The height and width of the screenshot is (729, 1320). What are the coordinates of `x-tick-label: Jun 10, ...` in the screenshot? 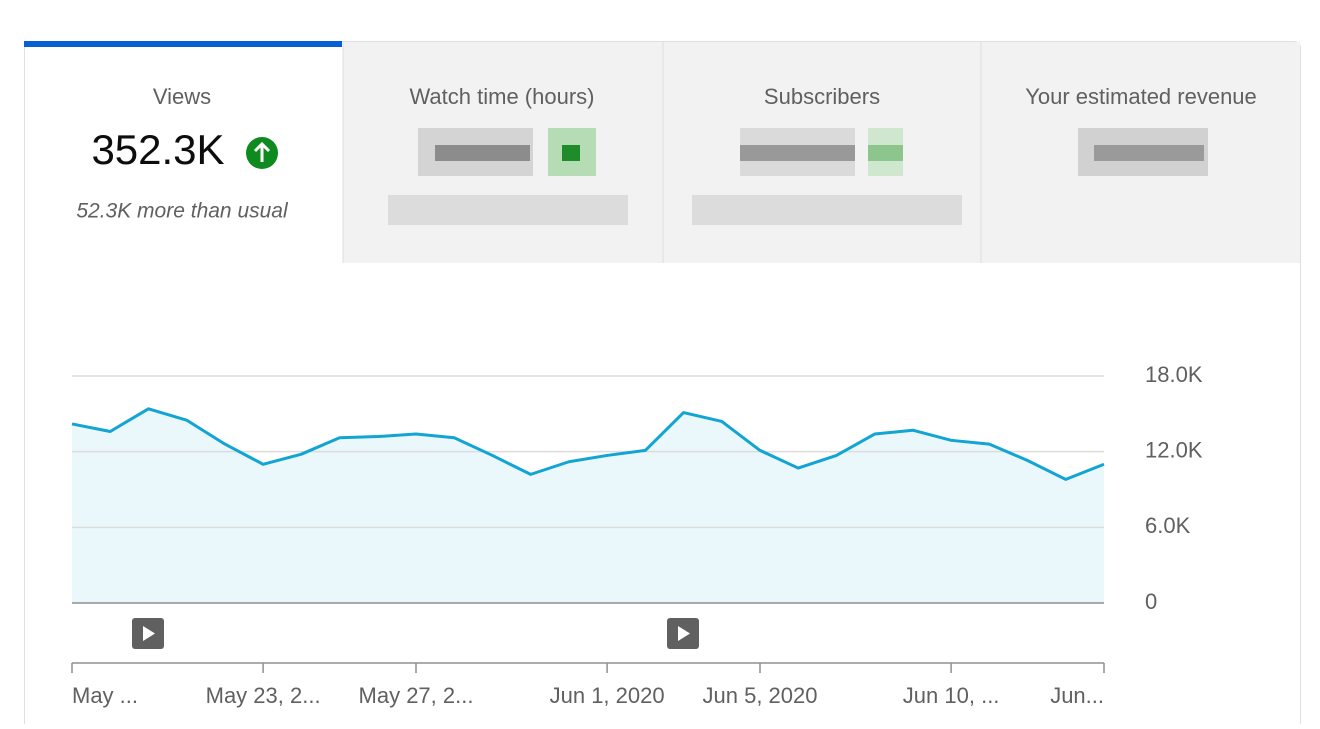 It's located at (951, 695).